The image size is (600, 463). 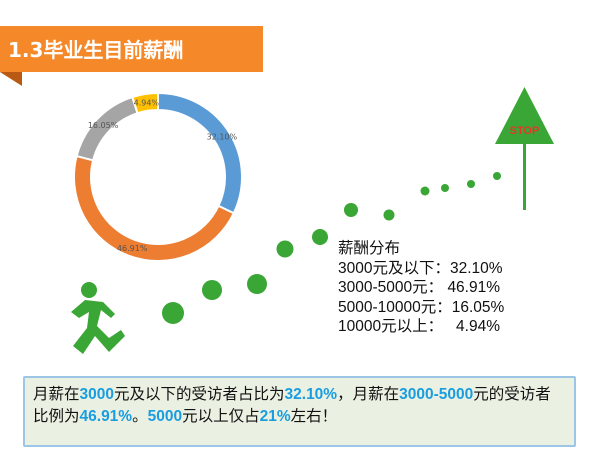 What do you see at coordinates (98, 318) in the screenshot?
I see `running-figure-icon` at bounding box center [98, 318].